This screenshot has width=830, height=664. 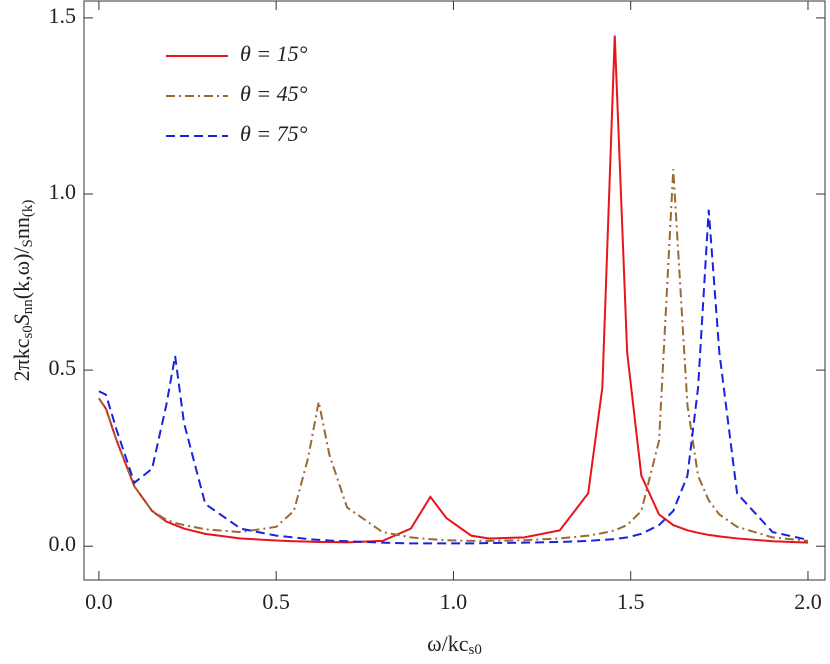 I want to click on label-part: S, so click(x=21, y=319).